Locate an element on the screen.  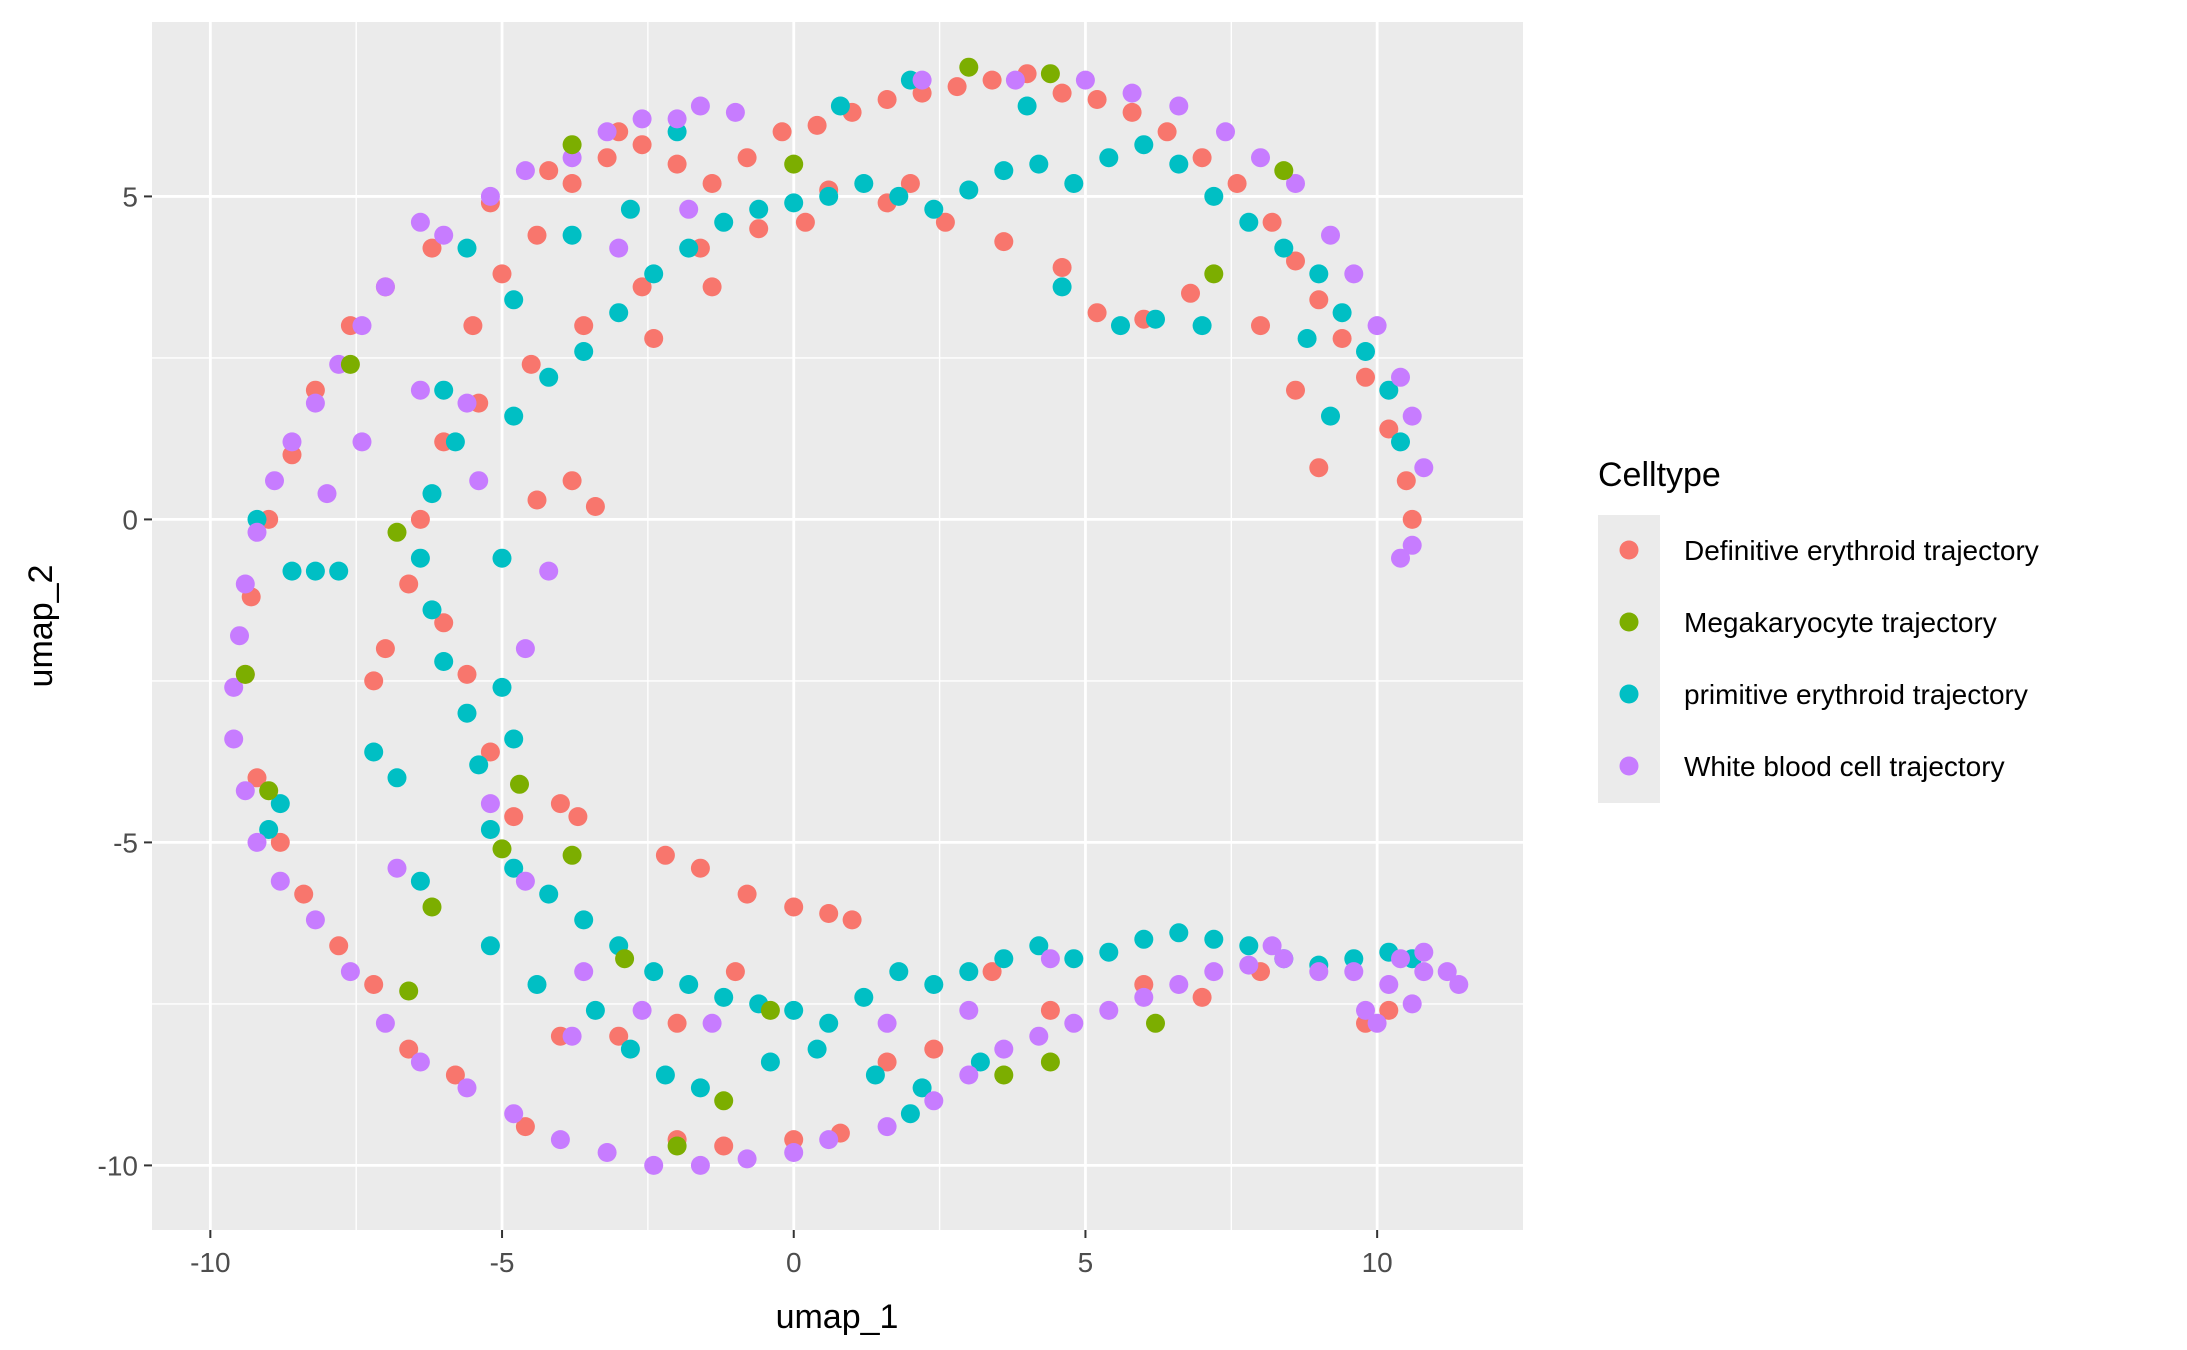
x-tick-label: 5 is located at coordinates (1086, 1262).